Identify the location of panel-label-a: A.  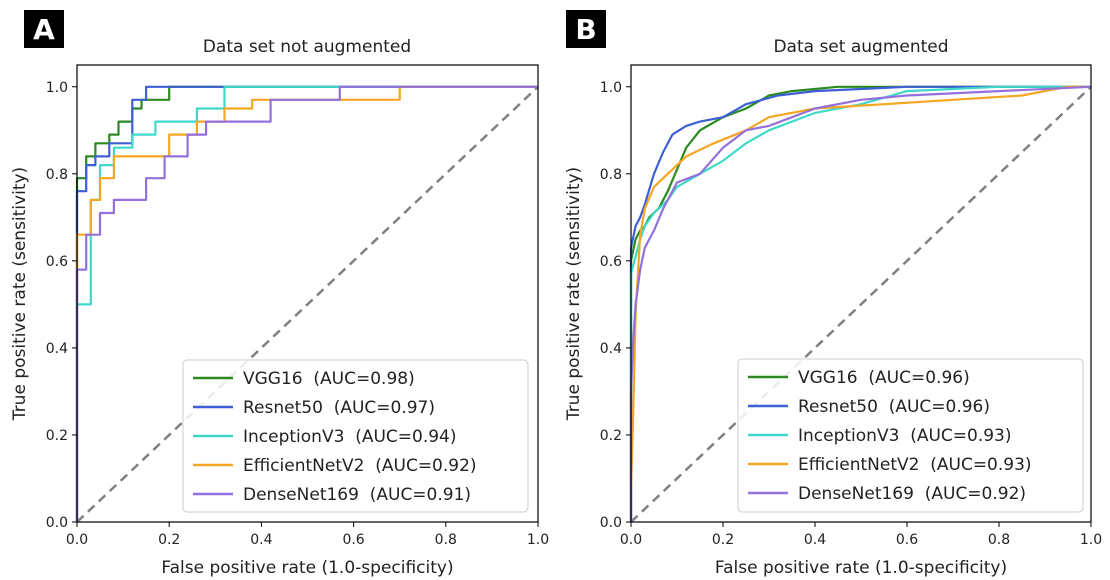
(44, 29).